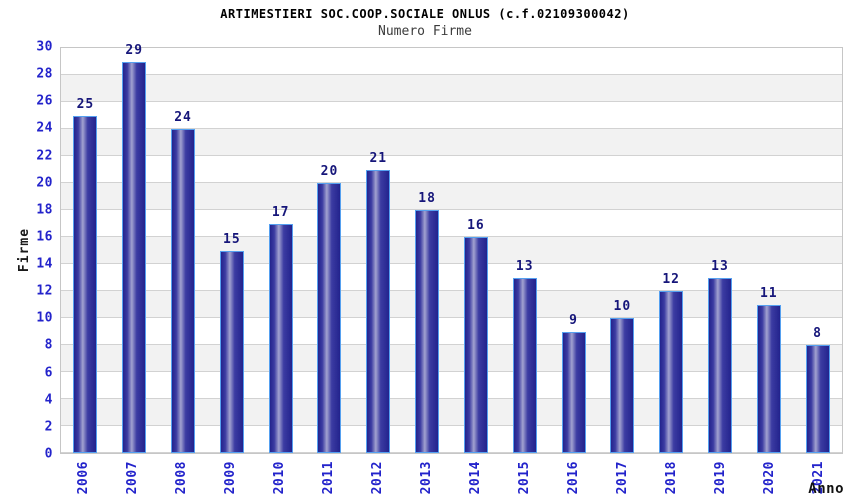  I want to click on bar-slot: 8, so click(818, 389).